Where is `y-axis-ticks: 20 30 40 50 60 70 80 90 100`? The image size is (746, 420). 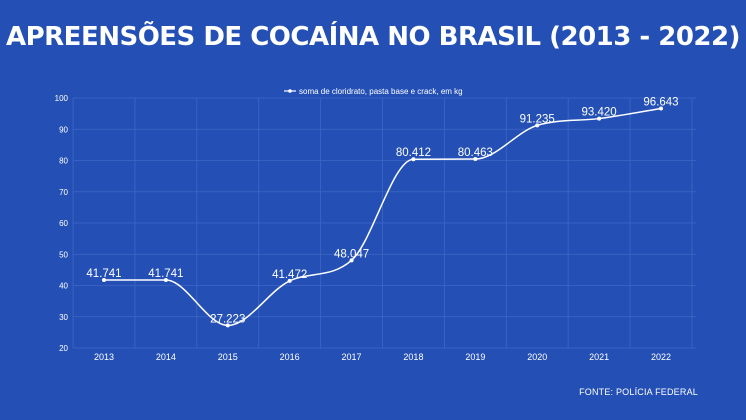
y-axis-ticks: 20 30 40 50 60 70 80 90 100 is located at coordinates (62, 223).